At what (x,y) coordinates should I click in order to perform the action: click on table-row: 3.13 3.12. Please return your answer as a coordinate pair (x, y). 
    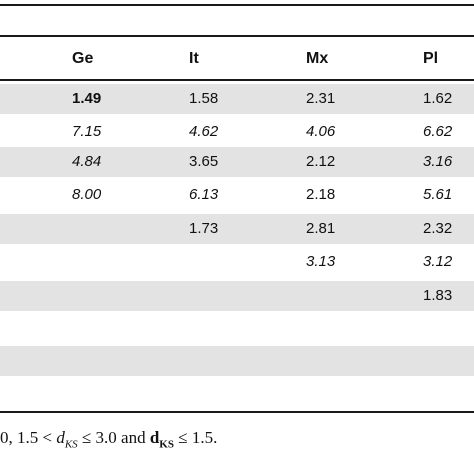
    Looking at the image, I should click on (237, 262).